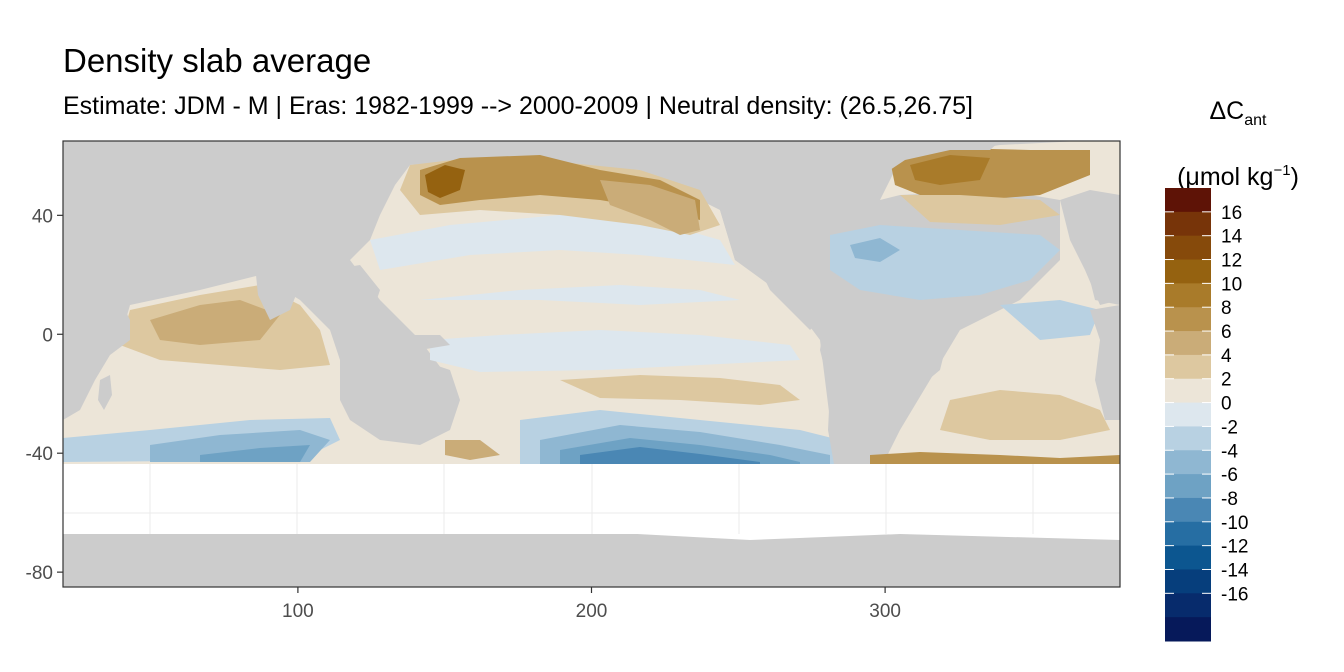 The width and height of the screenshot is (1344, 672). Describe the element at coordinates (1282, 170) in the screenshot. I see `legend-unit-sup: −1` at that location.